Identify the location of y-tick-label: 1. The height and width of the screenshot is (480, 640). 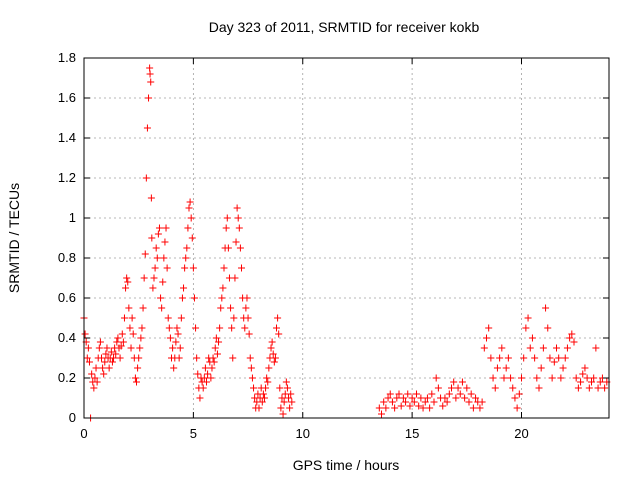
(72, 217).